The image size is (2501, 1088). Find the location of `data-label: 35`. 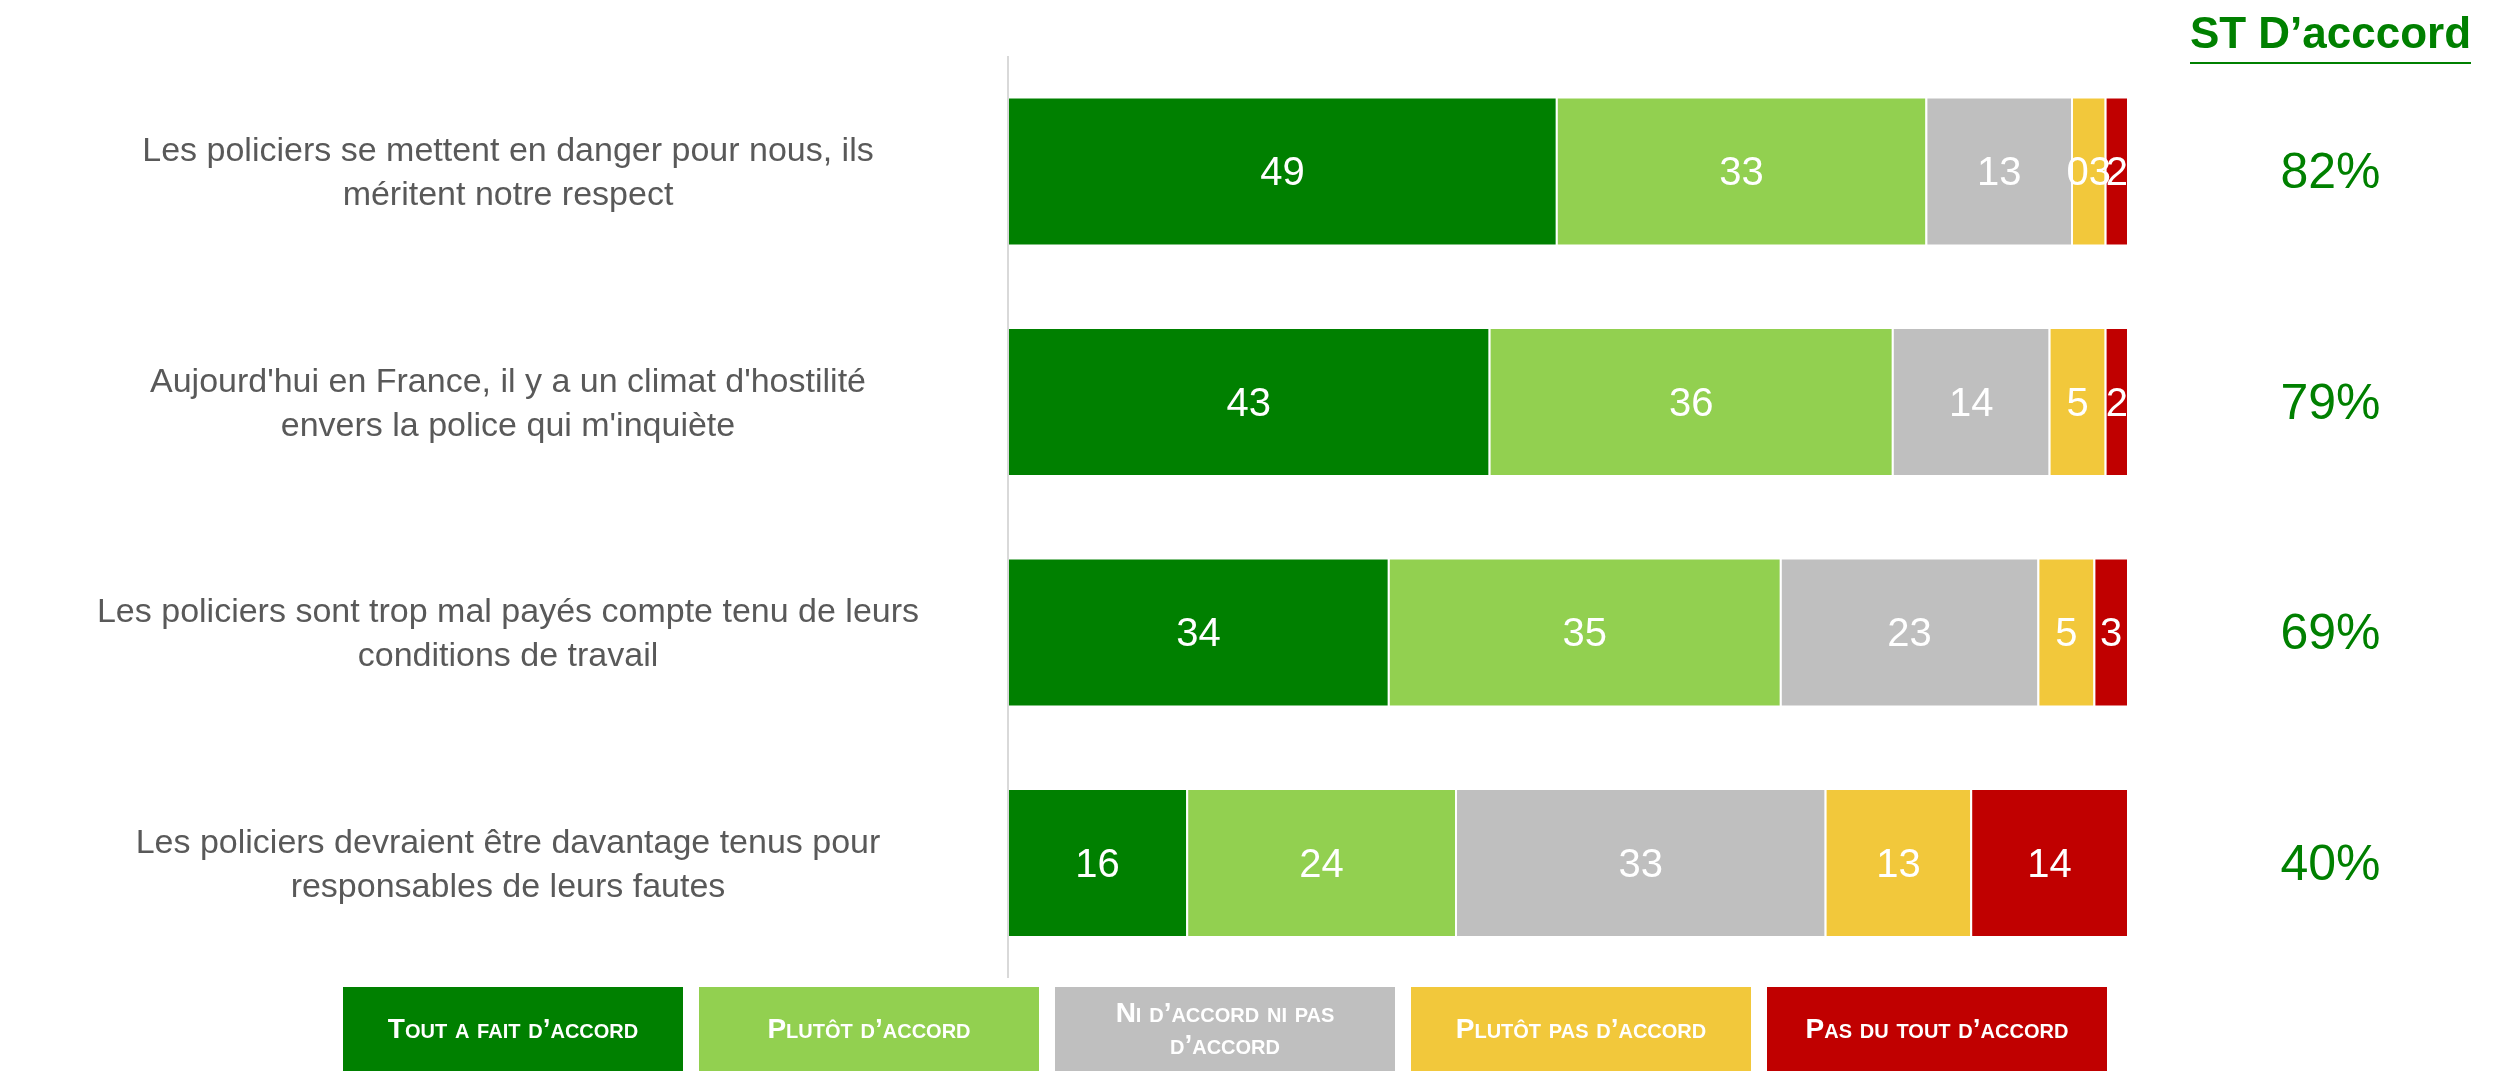

data-label: 35 is located at coordinates (1585, 632).